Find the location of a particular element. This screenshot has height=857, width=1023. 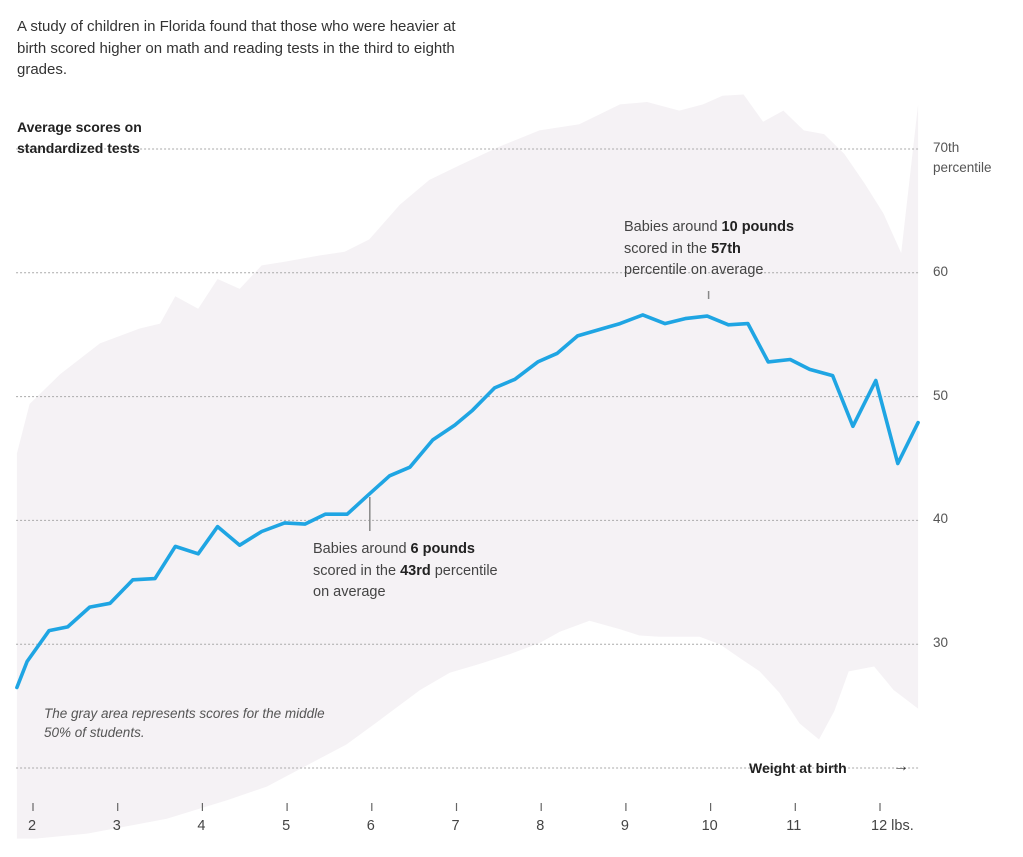

x-tick-label: 12 lbs. is located at coordinates (892, 826).